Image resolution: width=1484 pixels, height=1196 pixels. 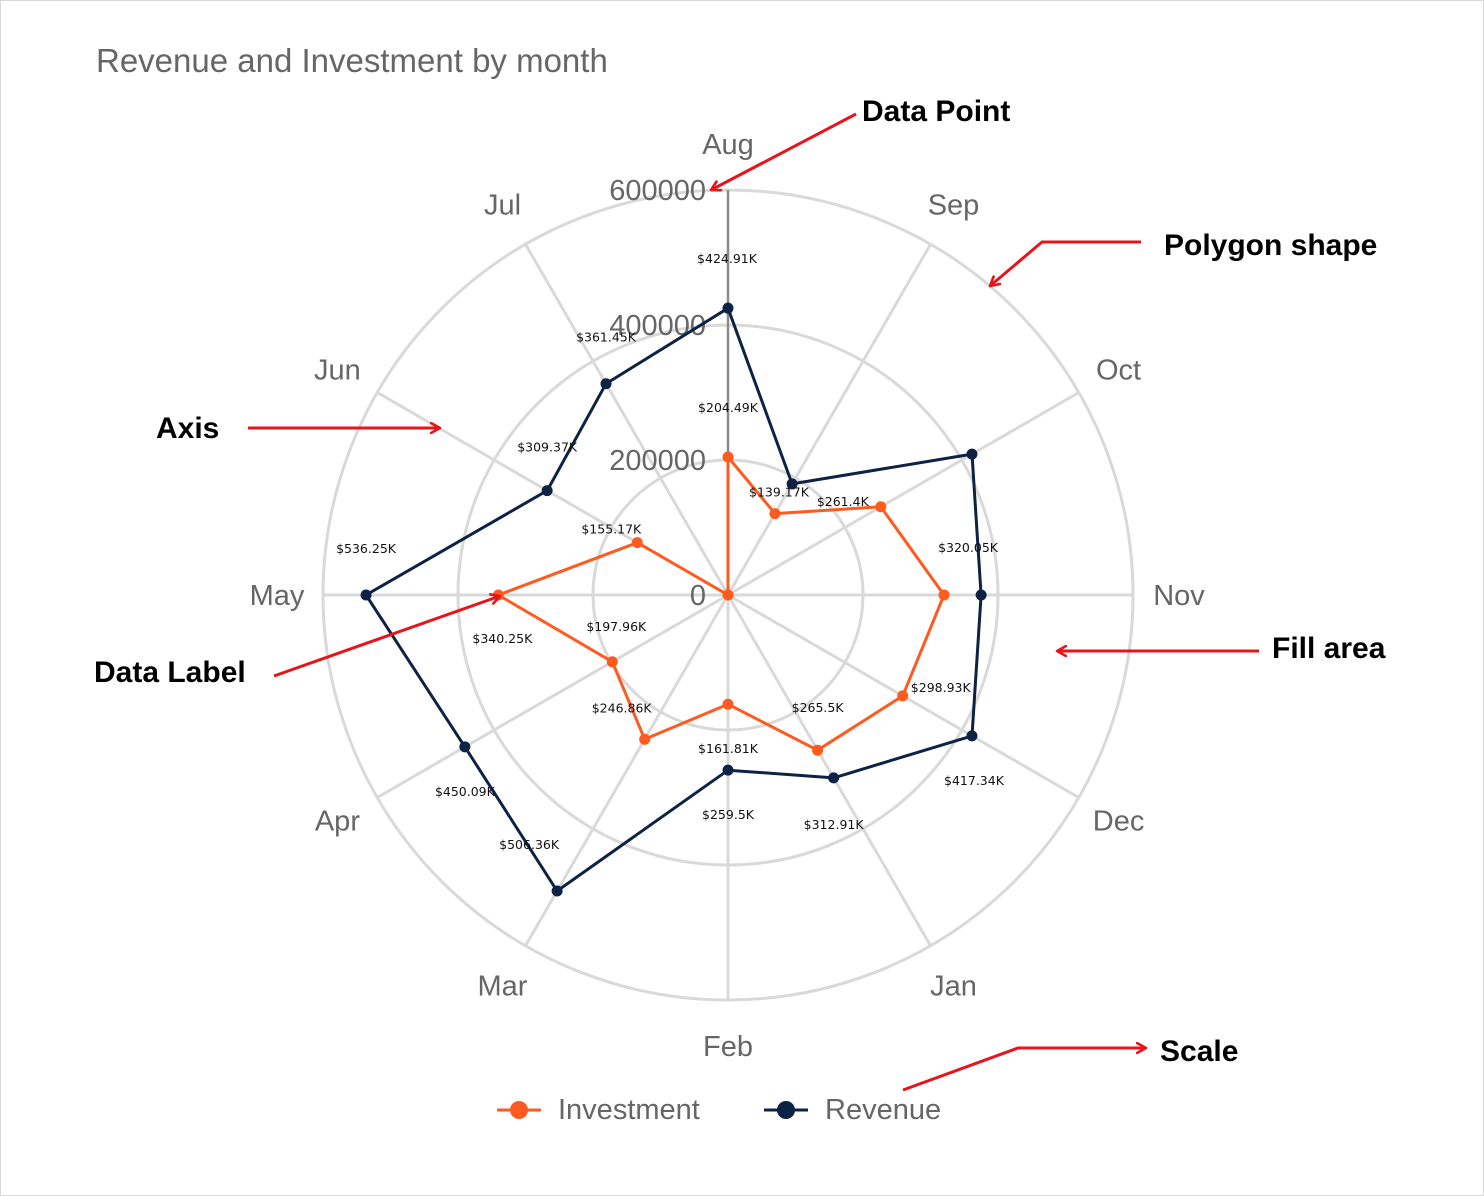 I want to click on investment-point-aug, so click(x=728, y=457).